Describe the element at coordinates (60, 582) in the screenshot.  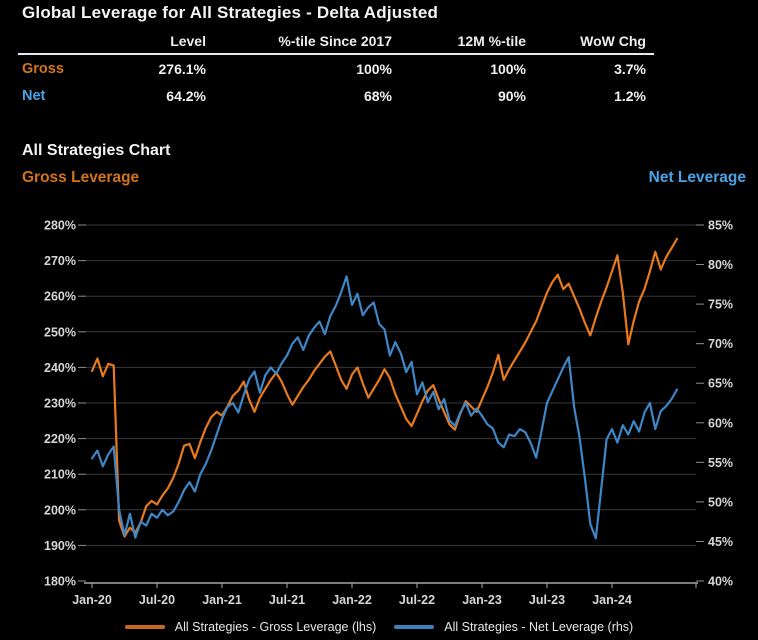
I see `svg-text: 180%` at that location.